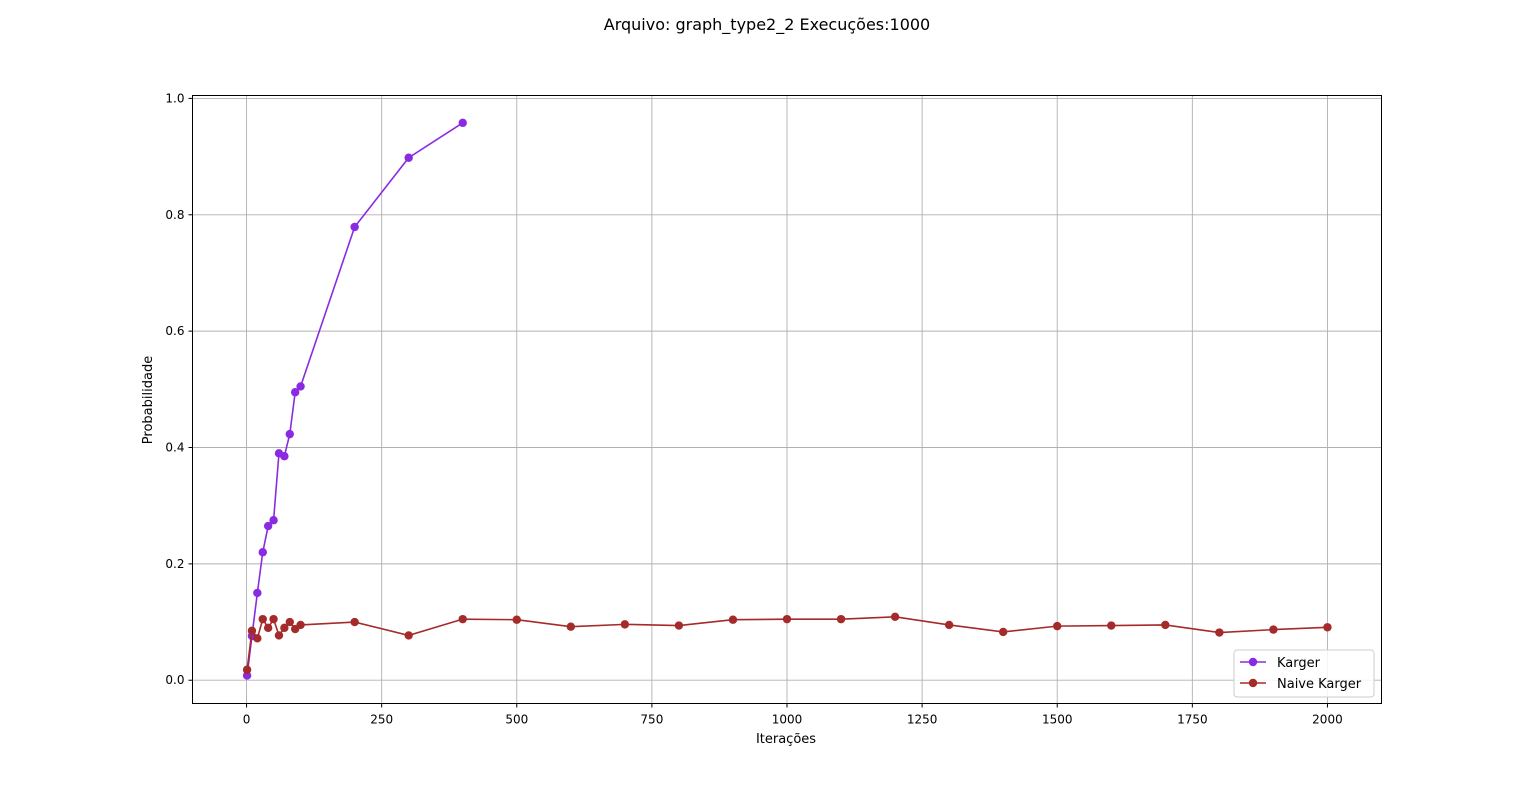  I want to click on legend: Karger Naive Karger, so click(1304, 673).